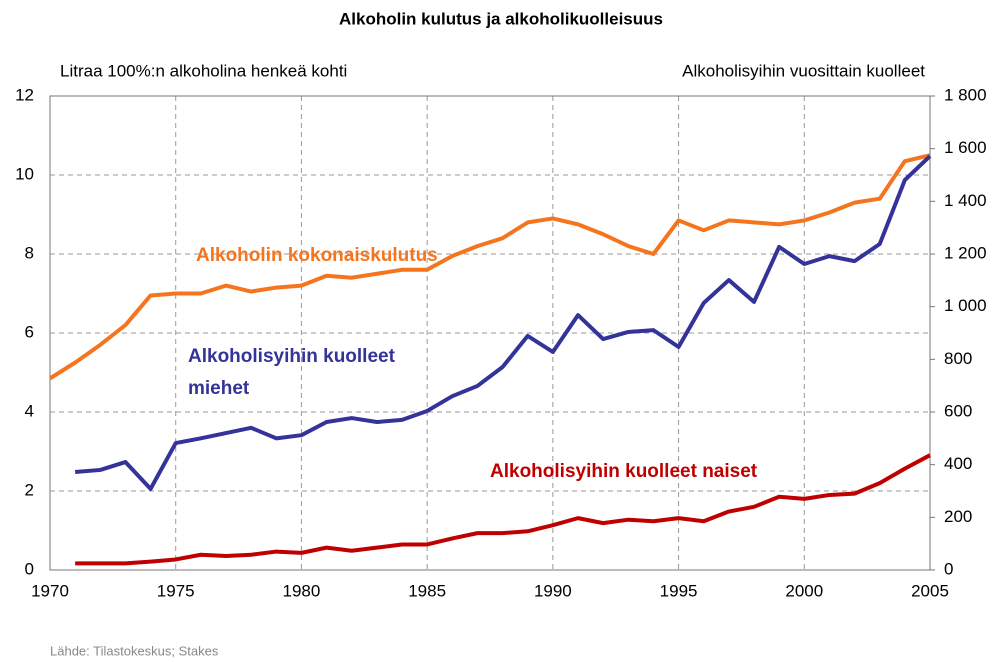 The width and height of the screenshot is (1002, 662). Describe the element at coordinates (29, 252) in the screenshot. I see `y-tick-label: 8` at that location.